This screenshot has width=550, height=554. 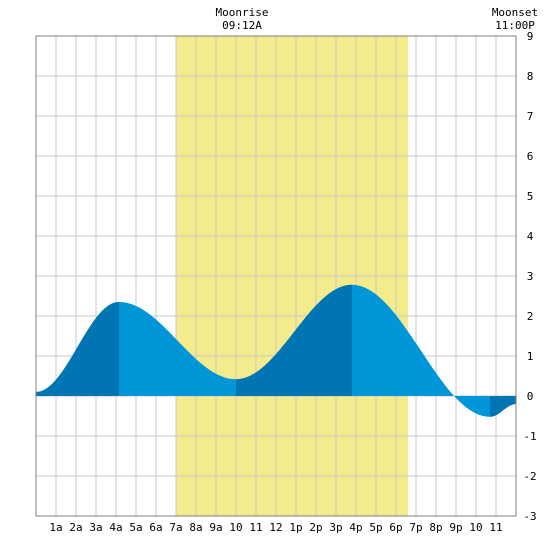 What do you see at coordinates (529, 436) in the screenshot?
I see `y-tick-label: -1` at bounding box center [529, 436].